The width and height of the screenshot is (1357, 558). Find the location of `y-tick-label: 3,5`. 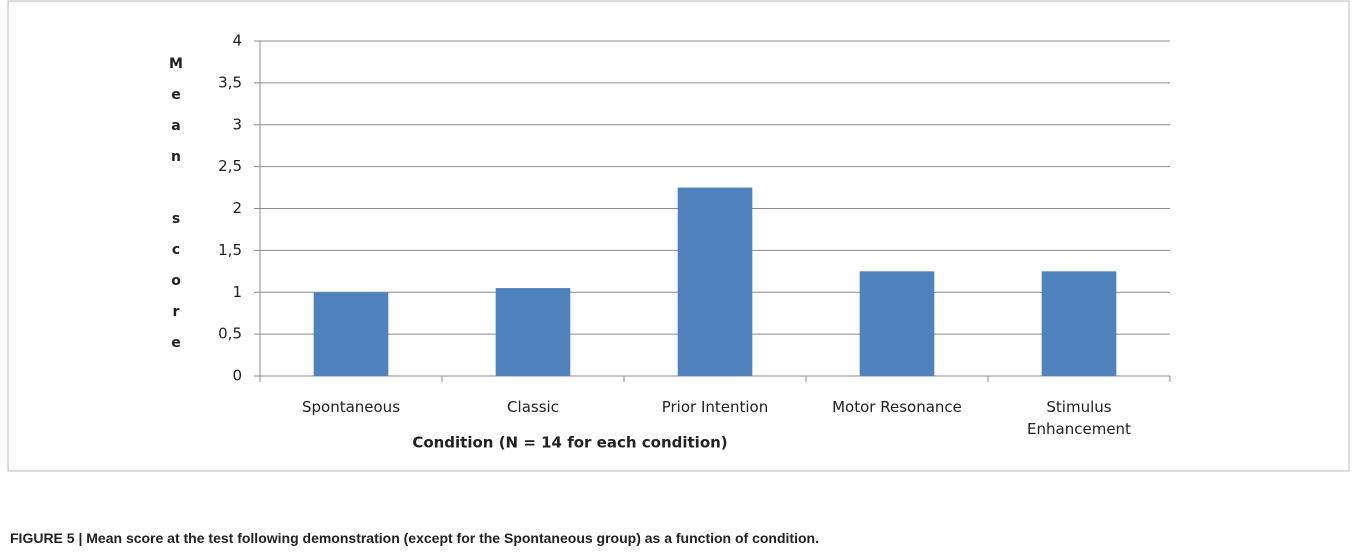

y-tick-label: 3,5 is located at coordinates (230, 82).